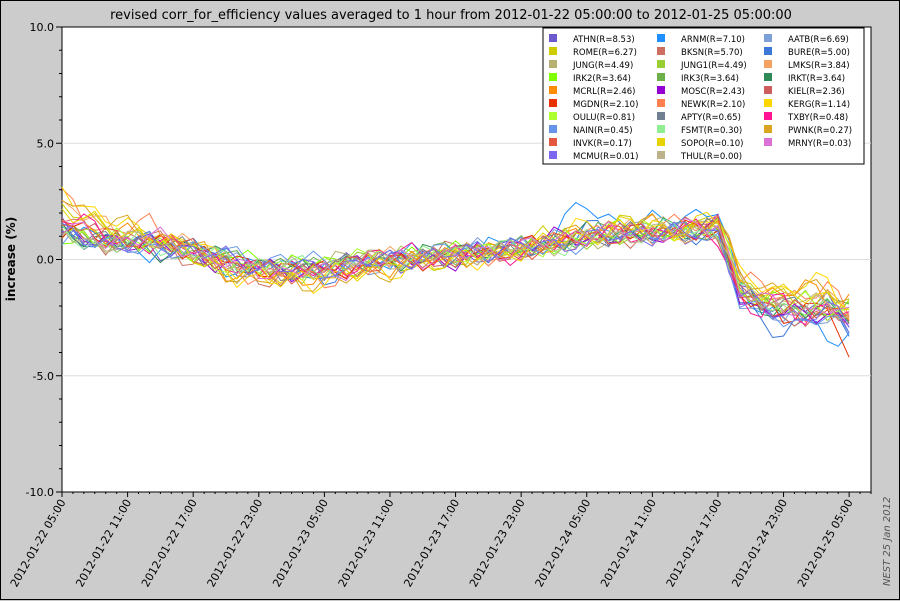  I want to click on legend-label: JUNG(R=4.49), so click(602, 66).